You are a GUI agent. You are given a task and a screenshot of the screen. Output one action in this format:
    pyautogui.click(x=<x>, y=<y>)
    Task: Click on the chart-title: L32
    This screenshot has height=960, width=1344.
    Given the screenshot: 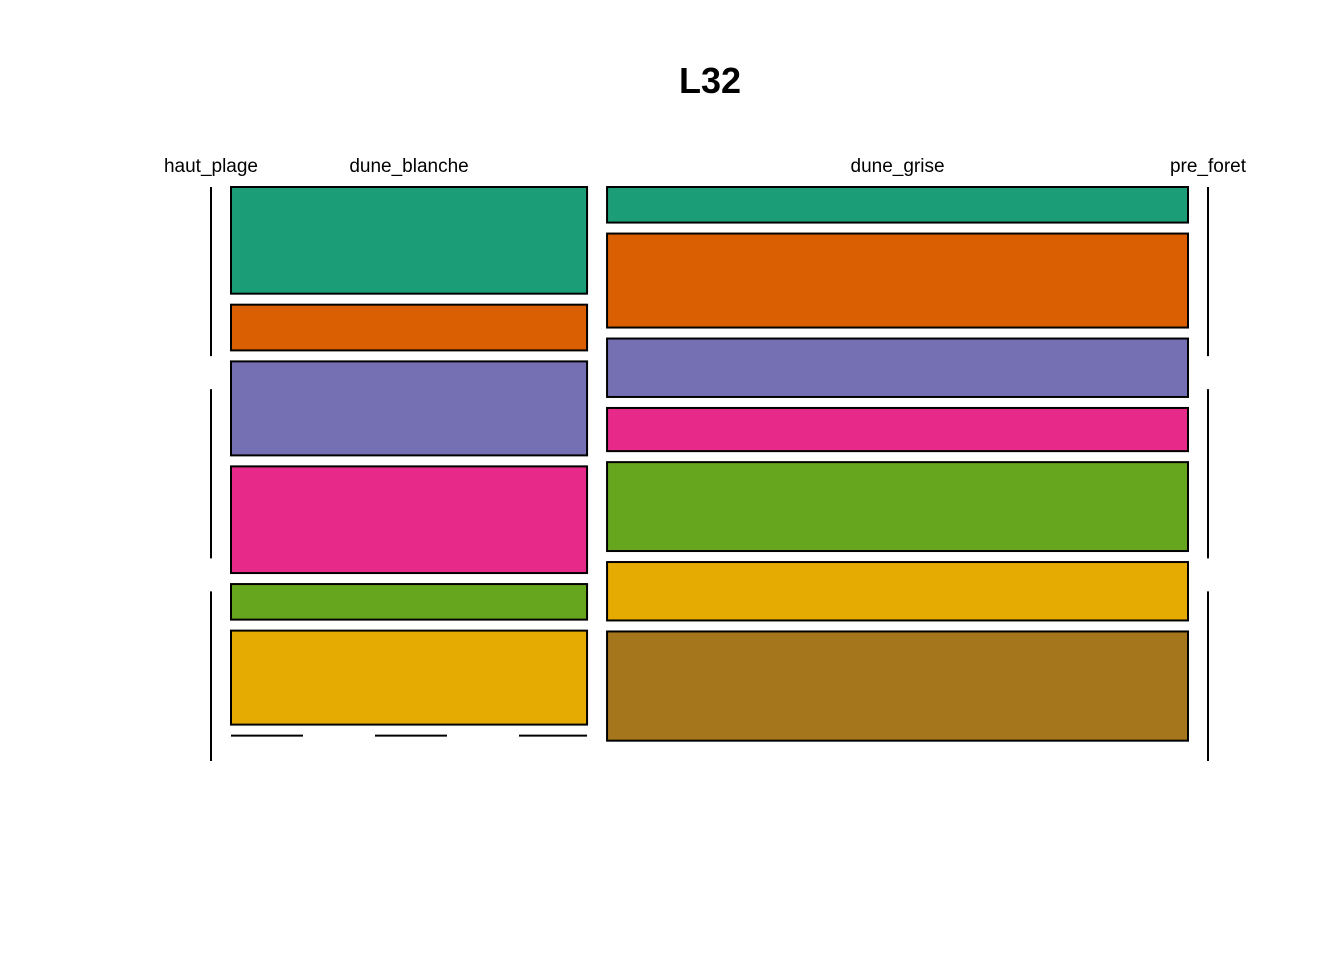 What is the action you would take?
    pyautogui.click(x=710, y=80)
    